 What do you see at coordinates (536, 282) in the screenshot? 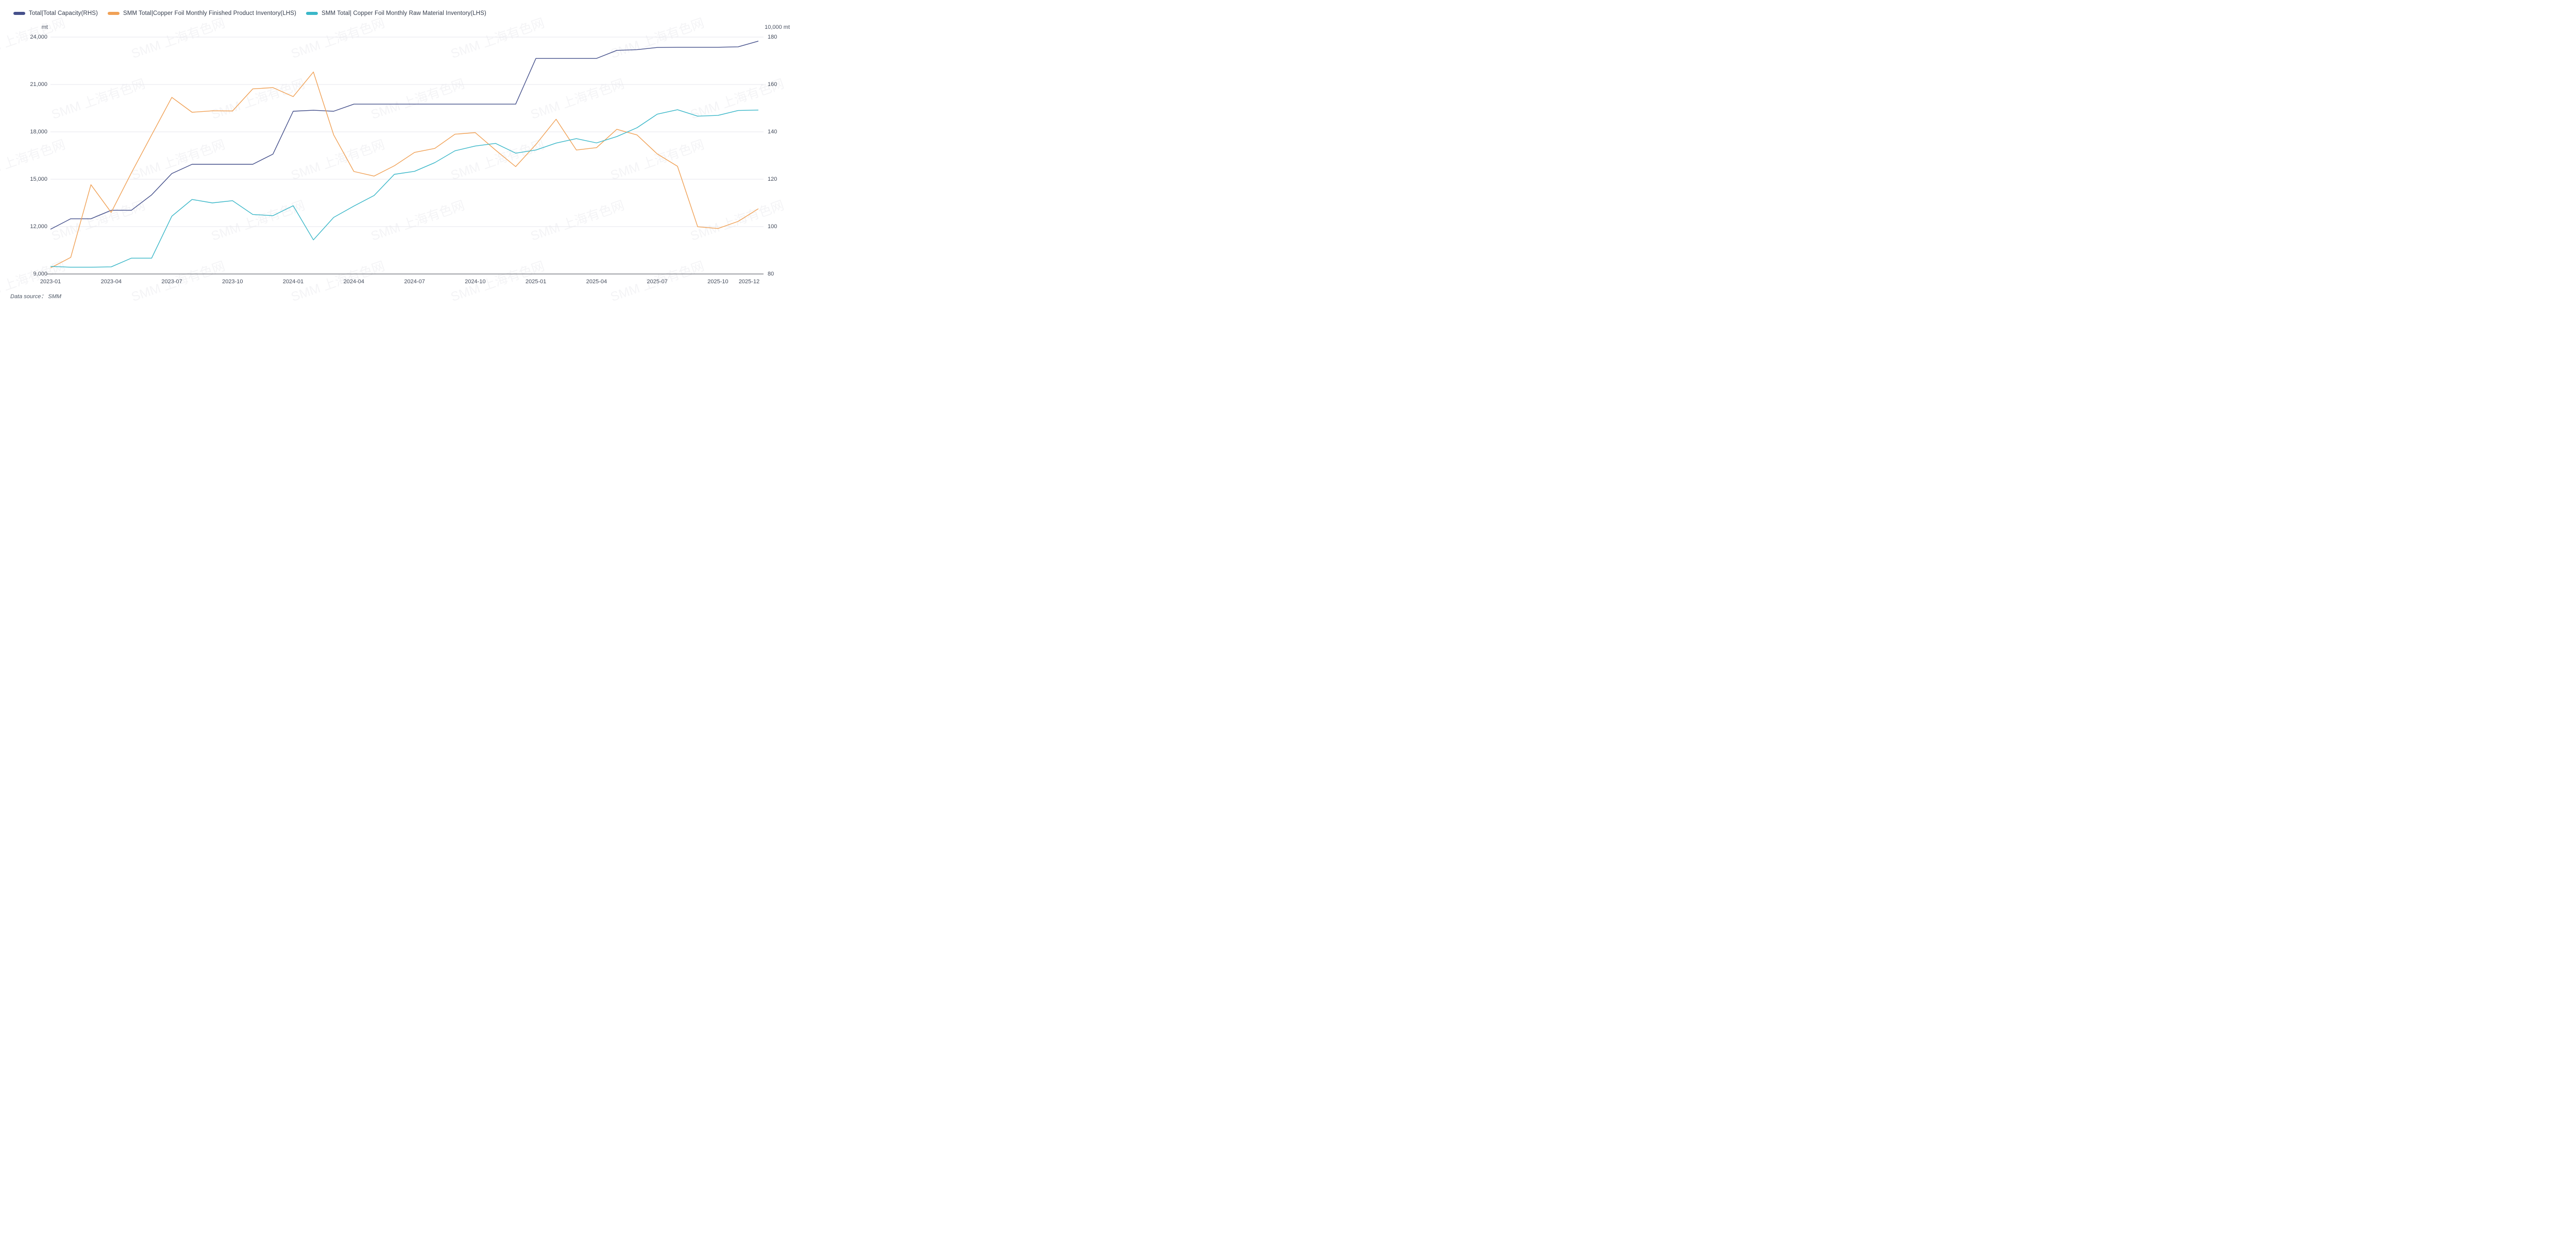
I see `x-tick-label: 2025-01` at bounding box center [536, 282].